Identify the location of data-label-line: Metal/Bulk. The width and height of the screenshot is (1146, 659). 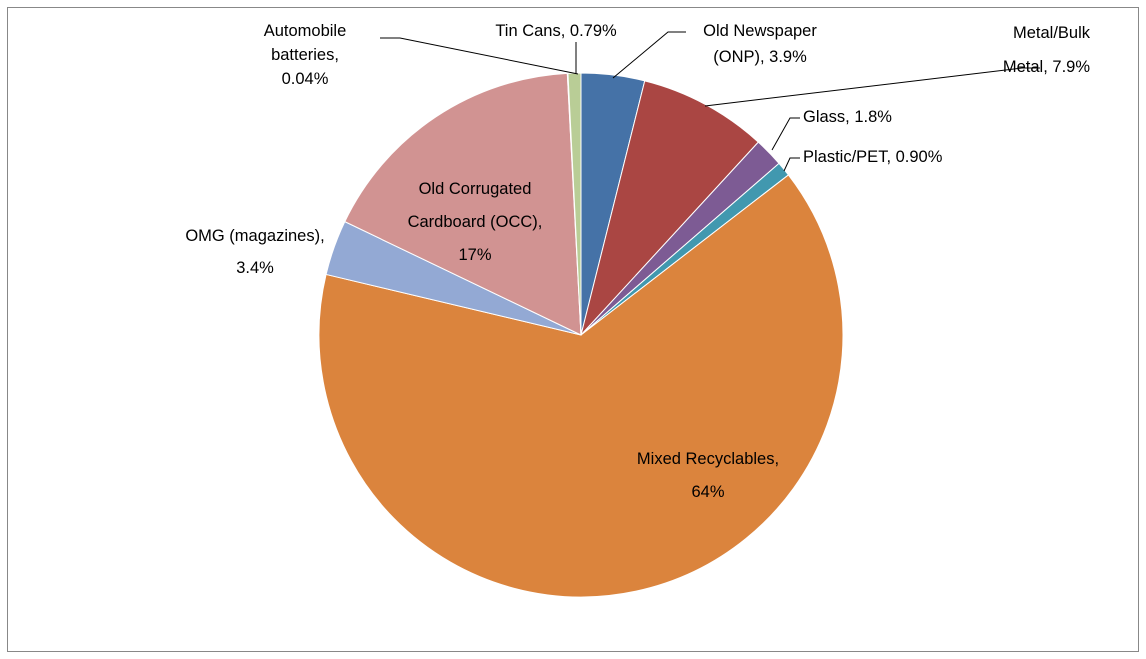
(1052, 33).